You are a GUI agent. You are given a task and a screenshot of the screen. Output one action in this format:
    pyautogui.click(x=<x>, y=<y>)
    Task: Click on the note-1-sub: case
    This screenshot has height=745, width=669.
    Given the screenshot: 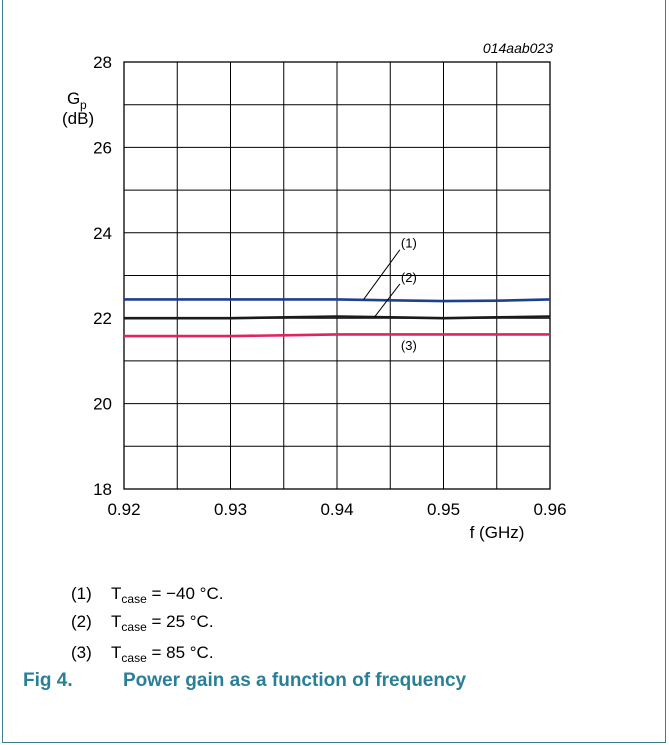 What is the action you would take?
    pyautogui.click(x=134, y=599)
    